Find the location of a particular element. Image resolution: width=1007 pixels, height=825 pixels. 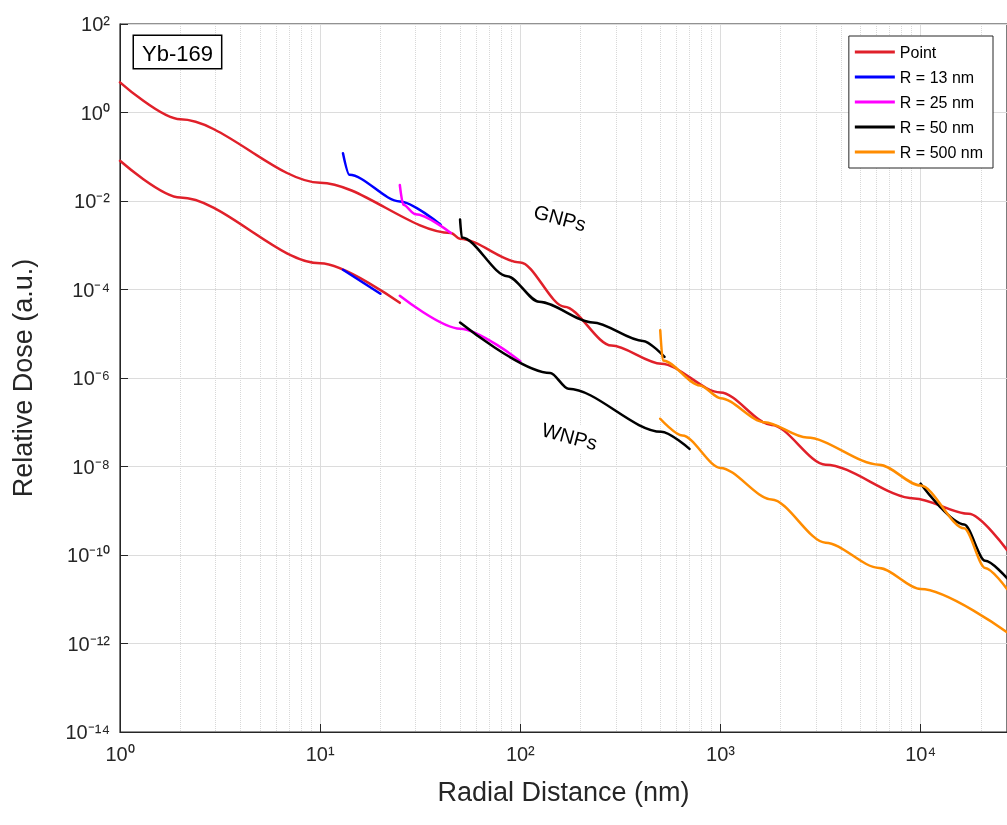

annotation: GNPs is located at coordinates (560, 218).